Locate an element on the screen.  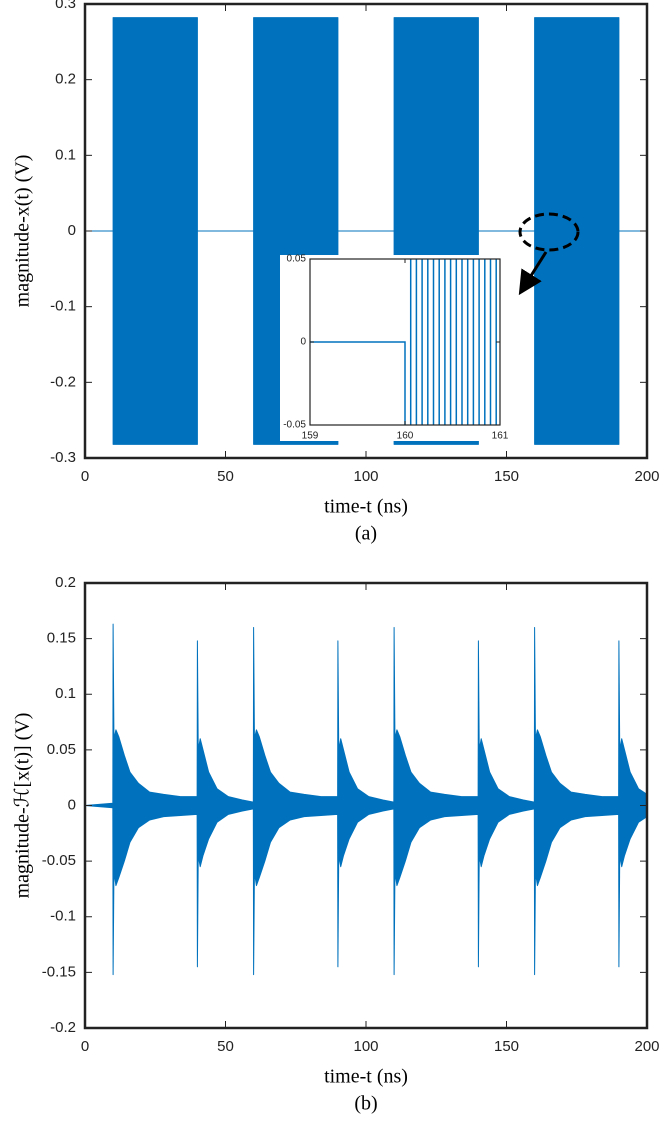
inset-background is located at coordinates (395, 348).